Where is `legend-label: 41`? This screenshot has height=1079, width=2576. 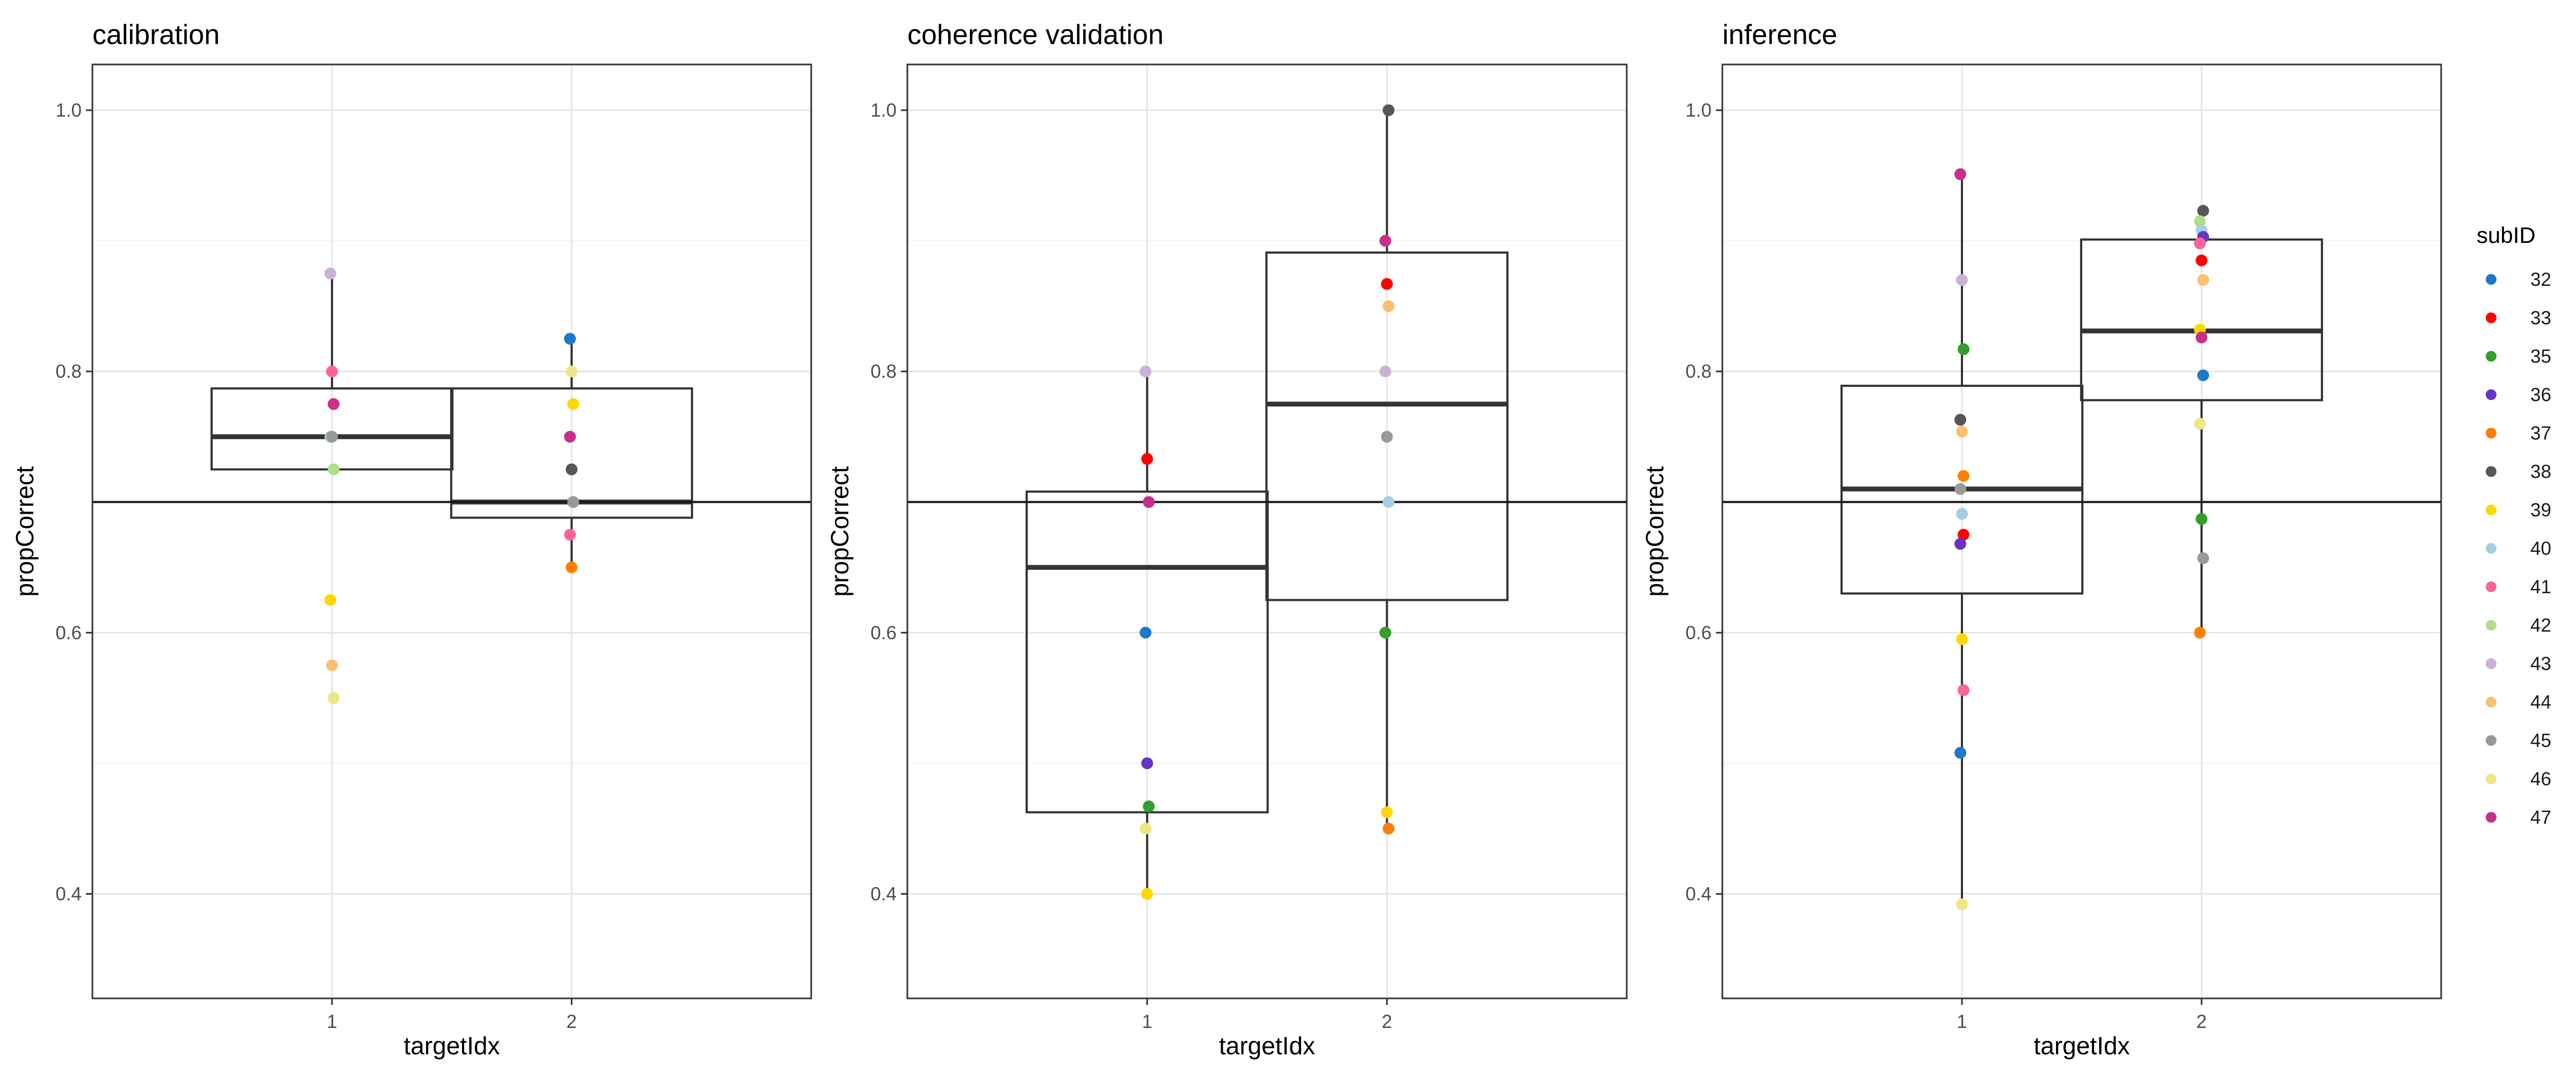
legend-label: 41 is located at coordinates (2541, 587).